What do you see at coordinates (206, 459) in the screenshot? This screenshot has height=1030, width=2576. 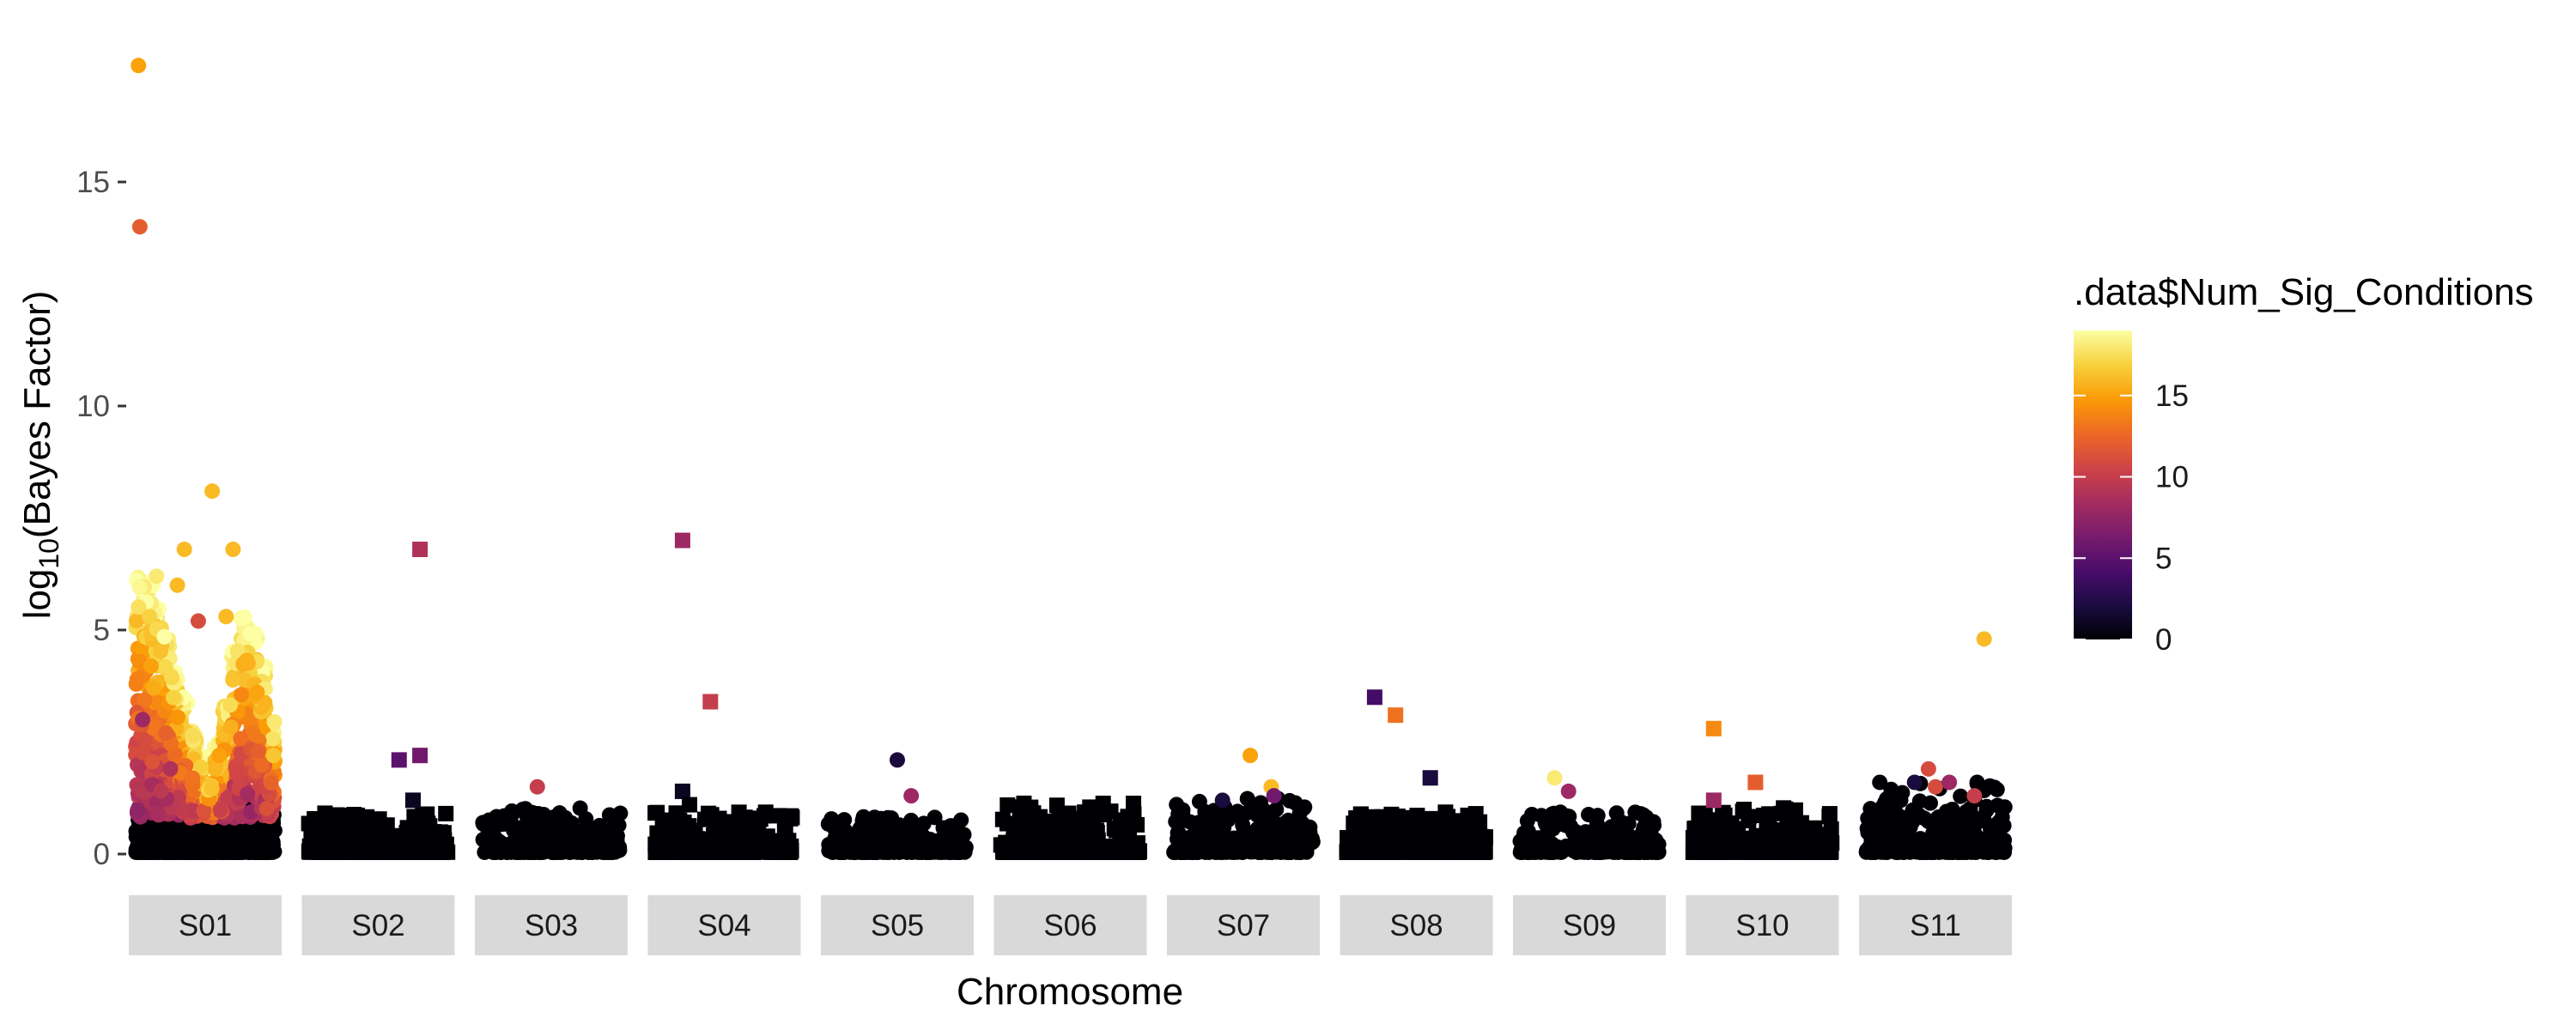 I see `panel-s01` at bounding box center [206, 459].